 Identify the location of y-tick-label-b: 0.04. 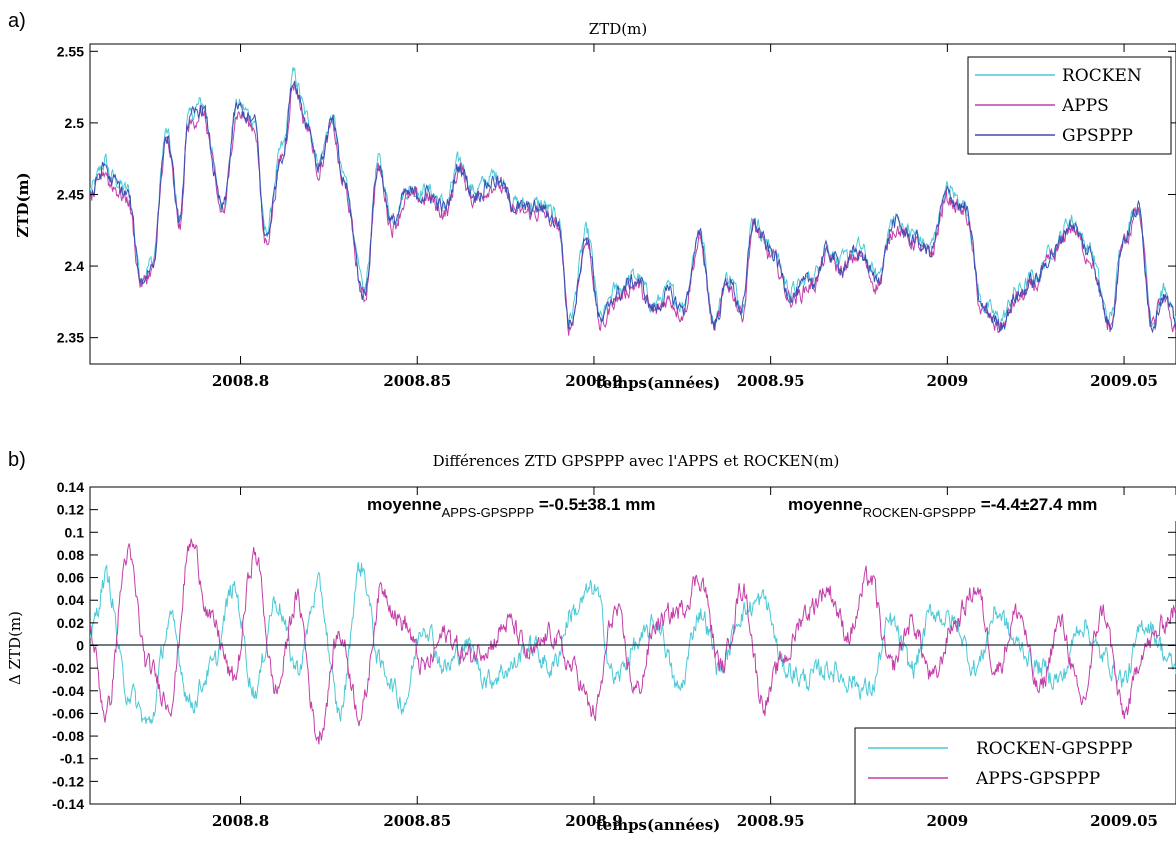
(70, 600).